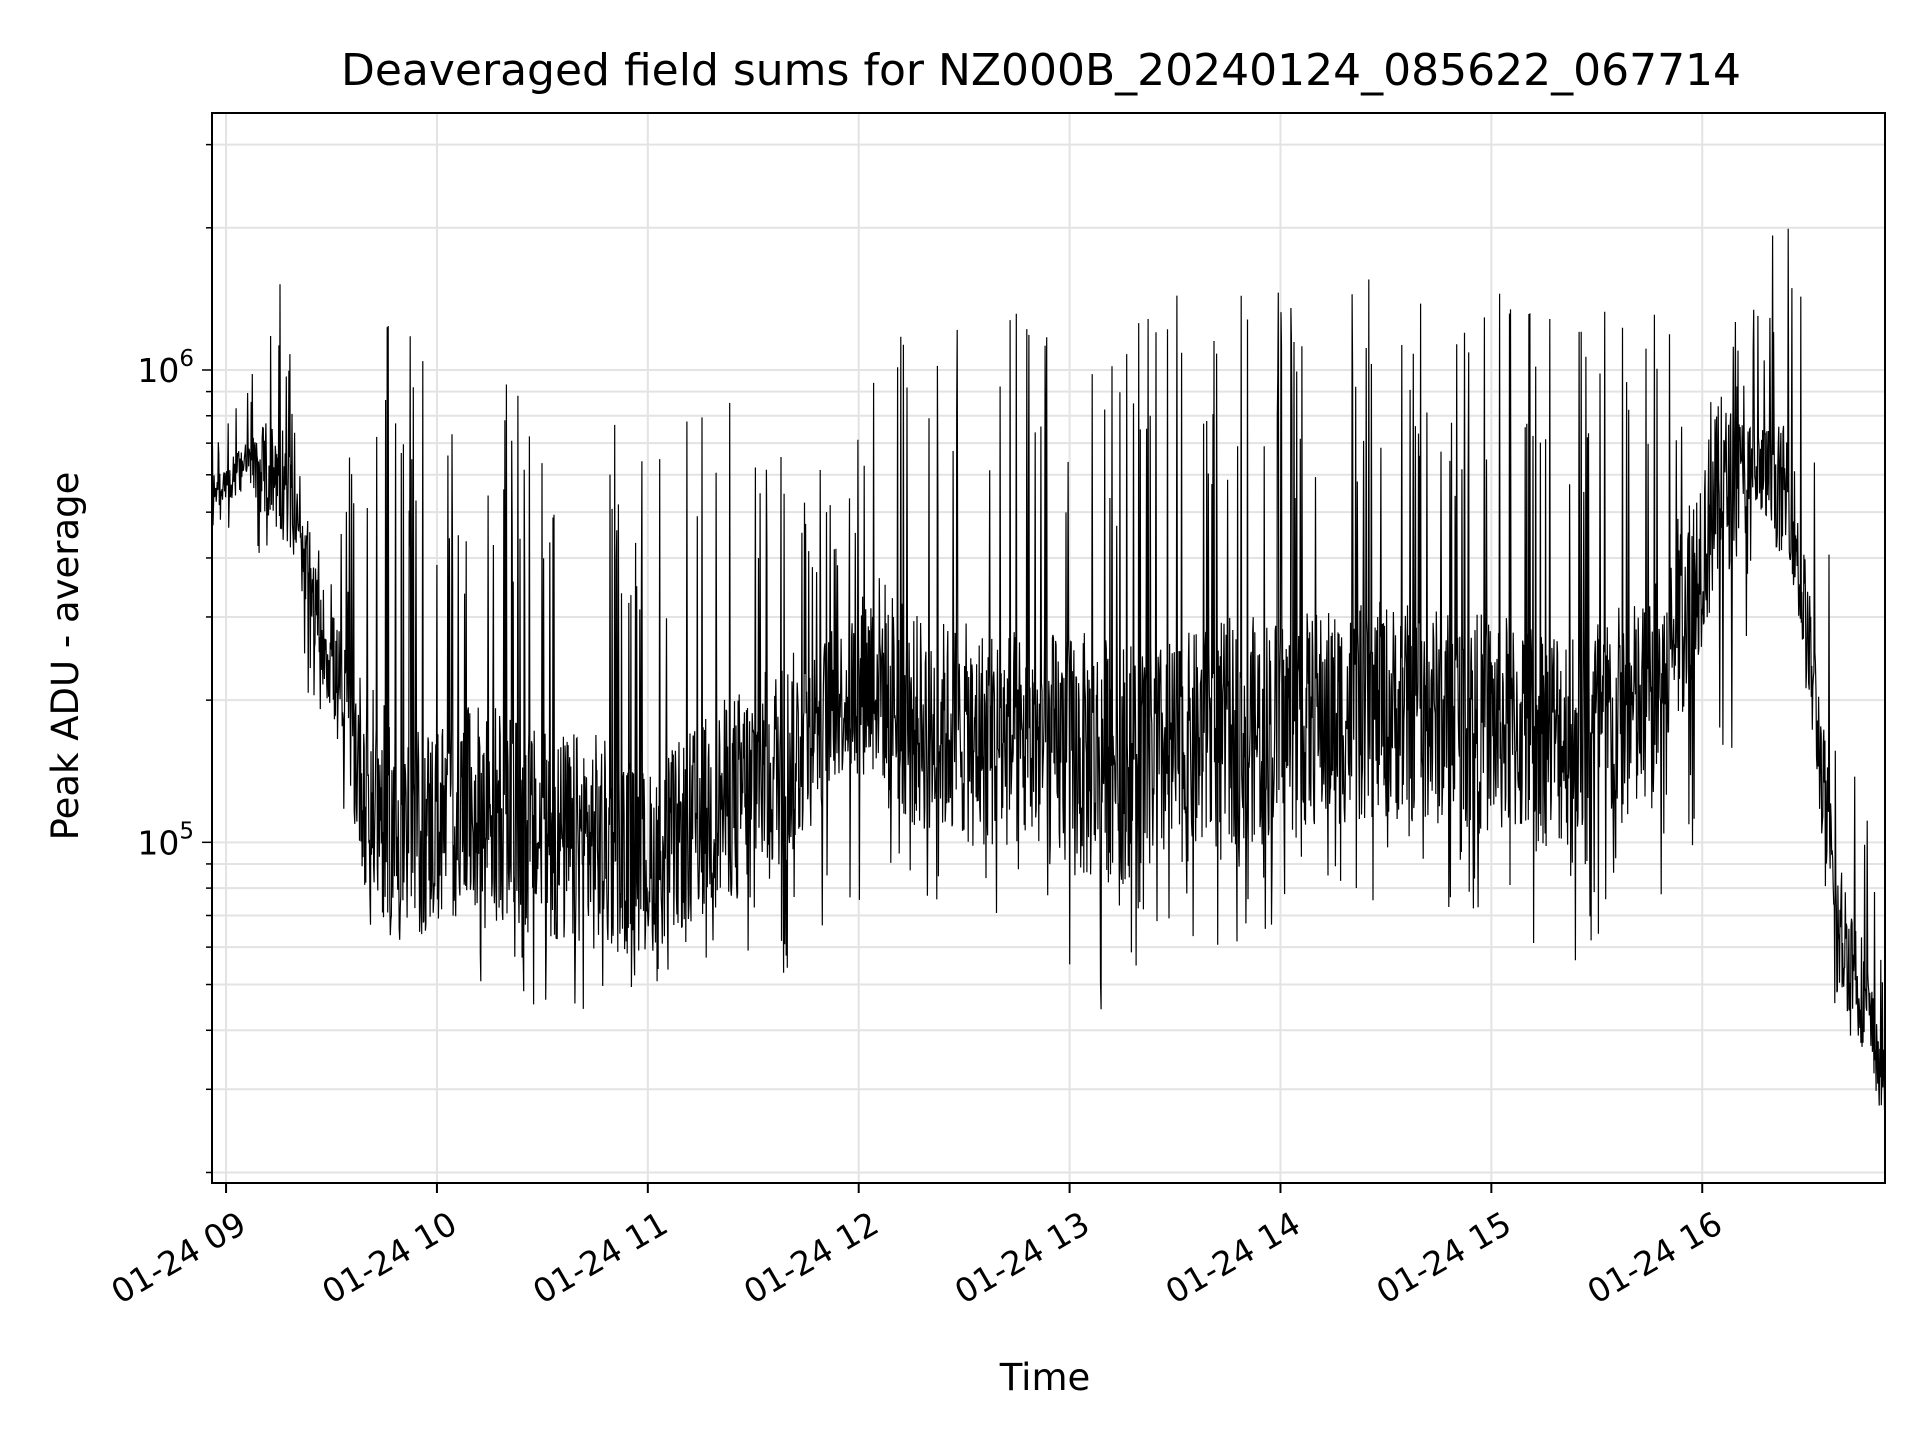 Image resolution: width=1920 pixels, height=1440 pixels. Describe the element at coordinates (1045, 1377) in the screenshot. I see `x-axis-label: Time` at that location.